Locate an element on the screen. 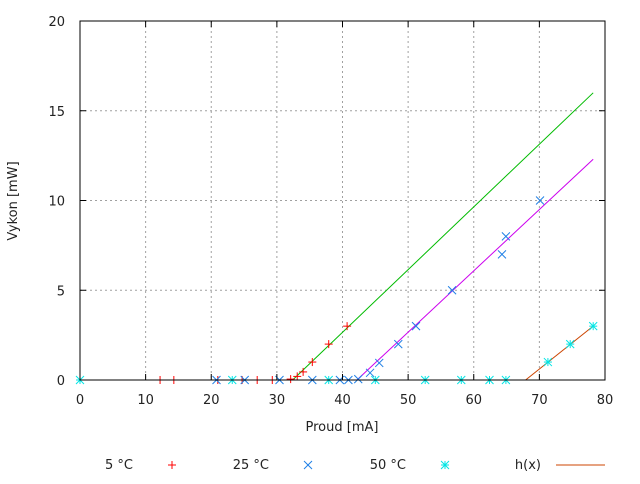 This screenshot has height=484, width=640. x-tick-label: 10 is located at coordinates (145, 400).